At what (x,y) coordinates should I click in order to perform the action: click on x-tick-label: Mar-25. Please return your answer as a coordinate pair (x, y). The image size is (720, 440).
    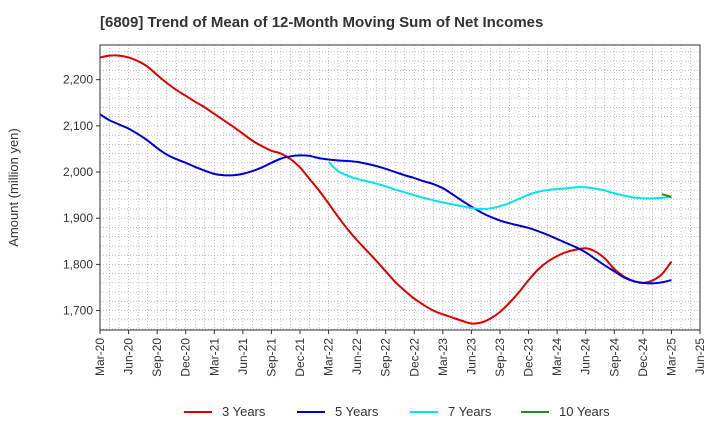
    Looking at the image, I should click on (671, 357).